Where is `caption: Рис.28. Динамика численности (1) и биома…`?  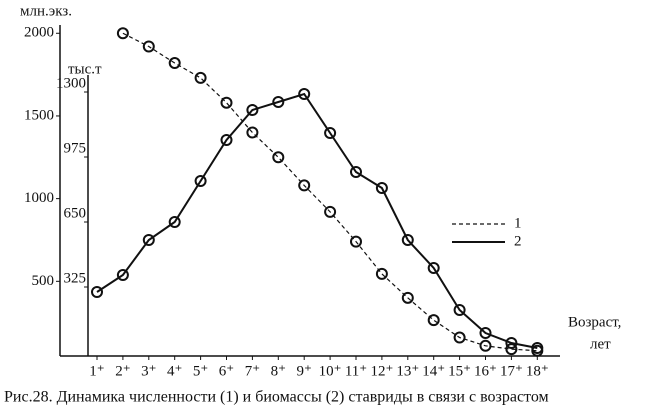
caption: Рис.28. Динамика численности (1) и биома… is located at coordinates (276, 397).